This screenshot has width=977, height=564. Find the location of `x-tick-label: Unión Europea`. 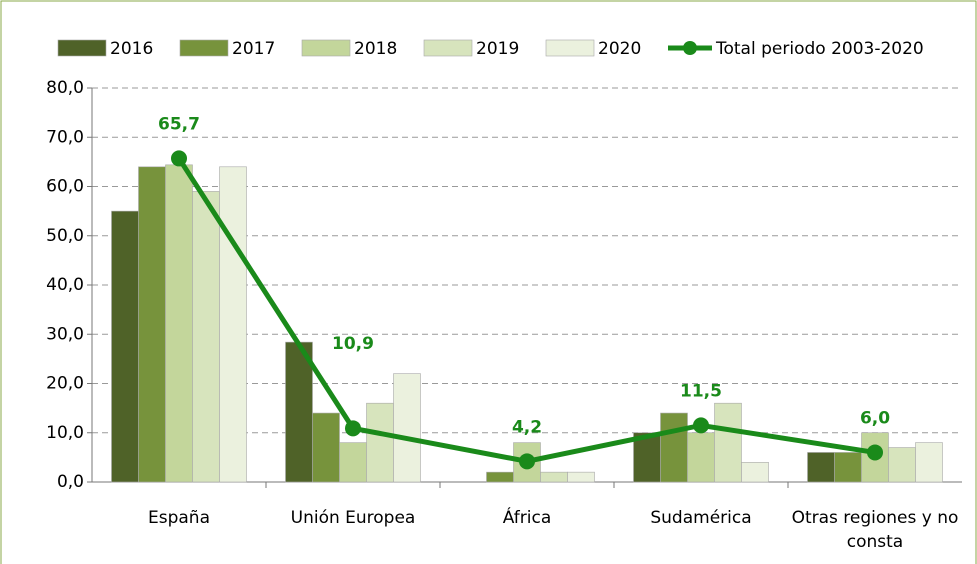

x-tick-label: Unión Europea is located at coordinates (353, 518).